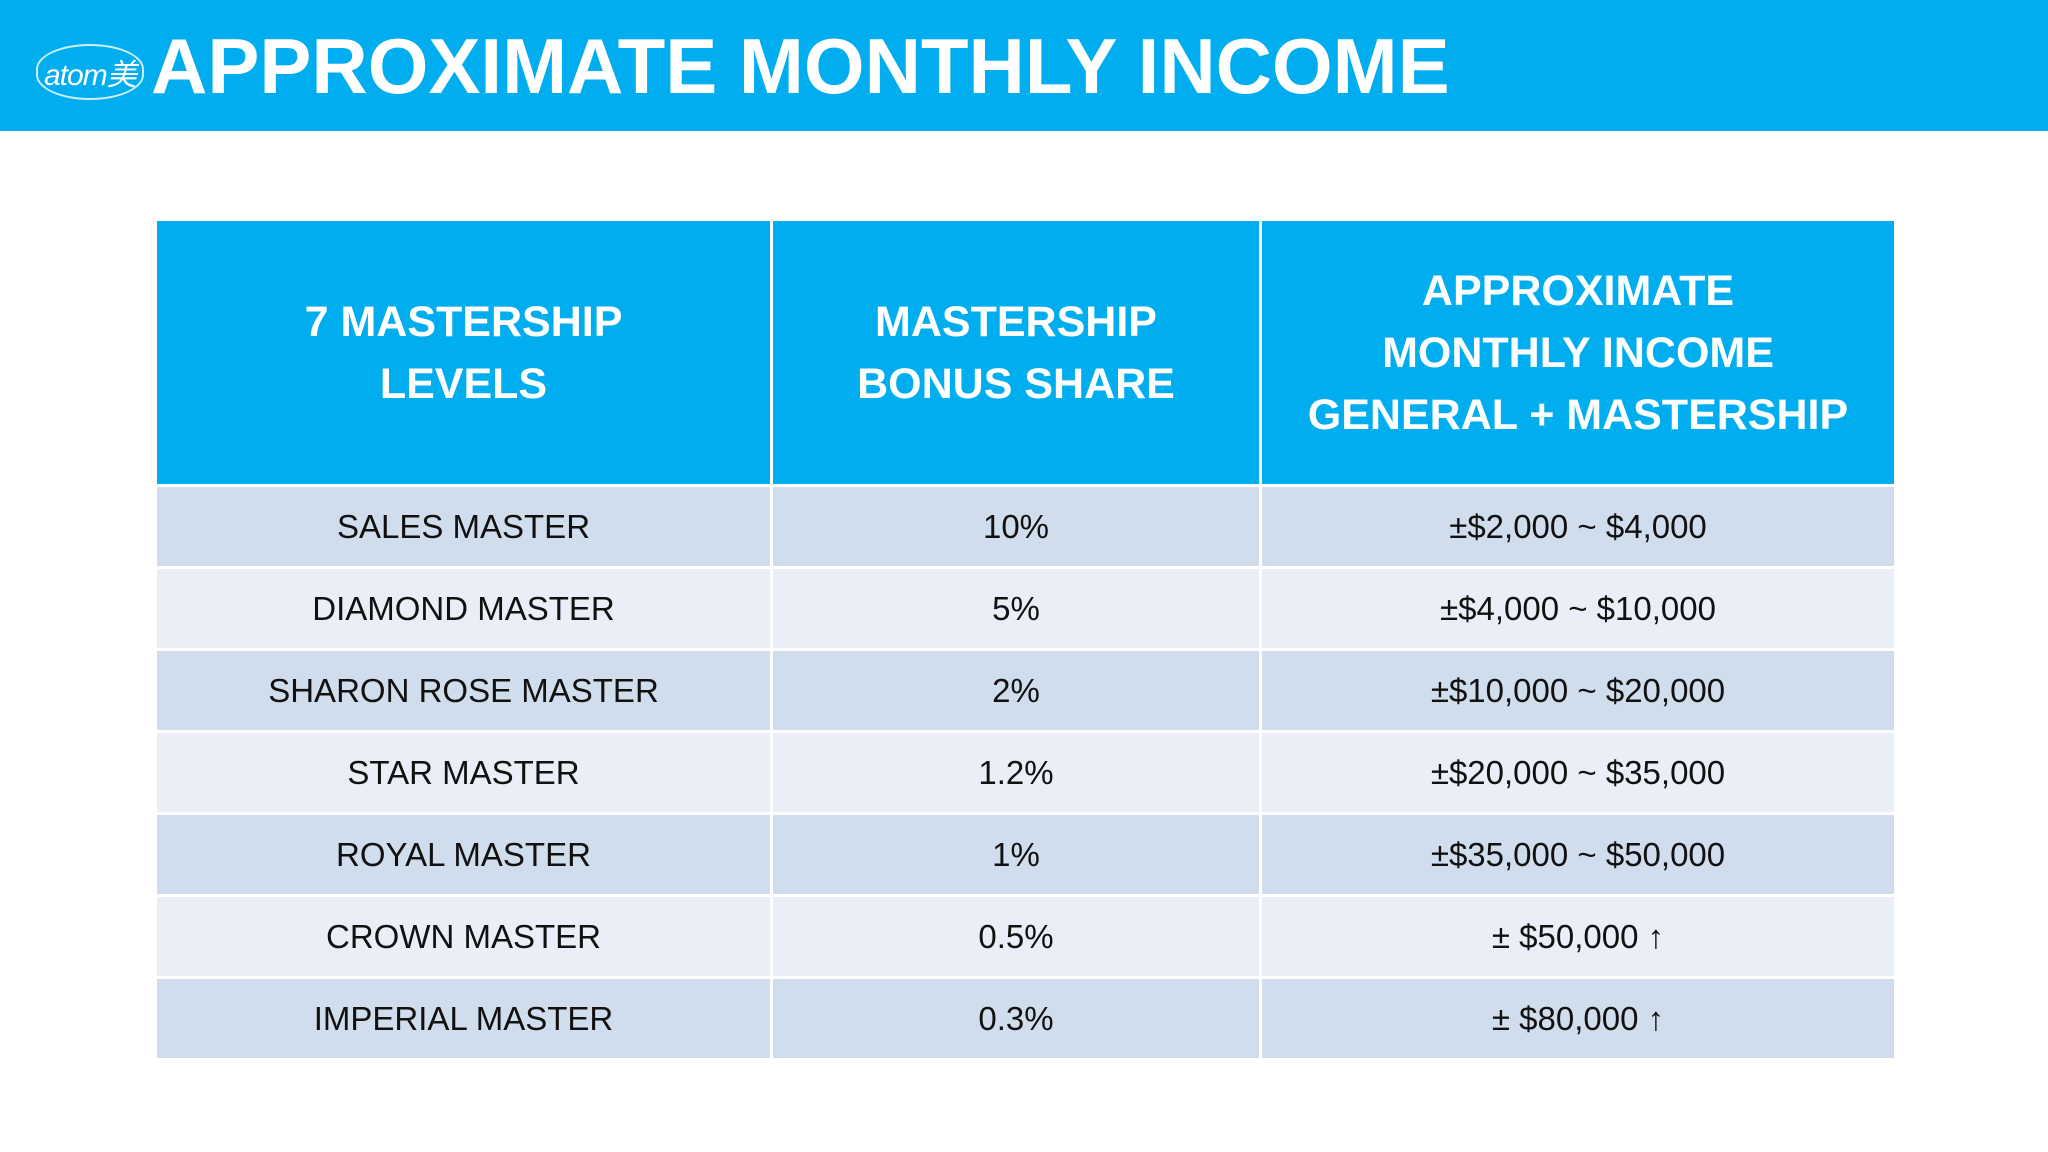 This screenshot has height=1152, width=2048. Describe the element at coordinates (1578, 854) in the screenshot. I see `table-cell: ±$35,000 ~ $50,000` at that location.